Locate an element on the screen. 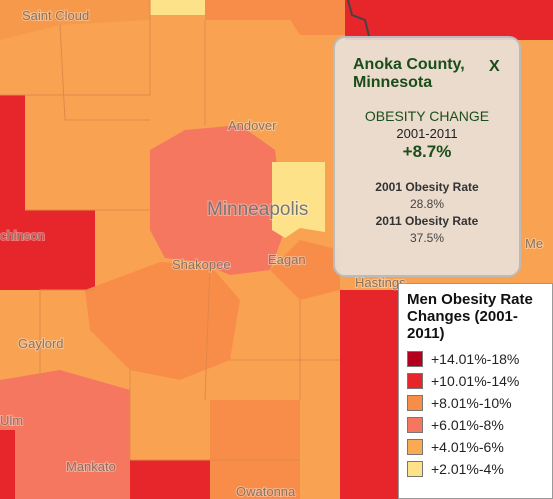 The image size is (553, 499). legend-label: +10.01%-14% is located at coordinates (475, 381).